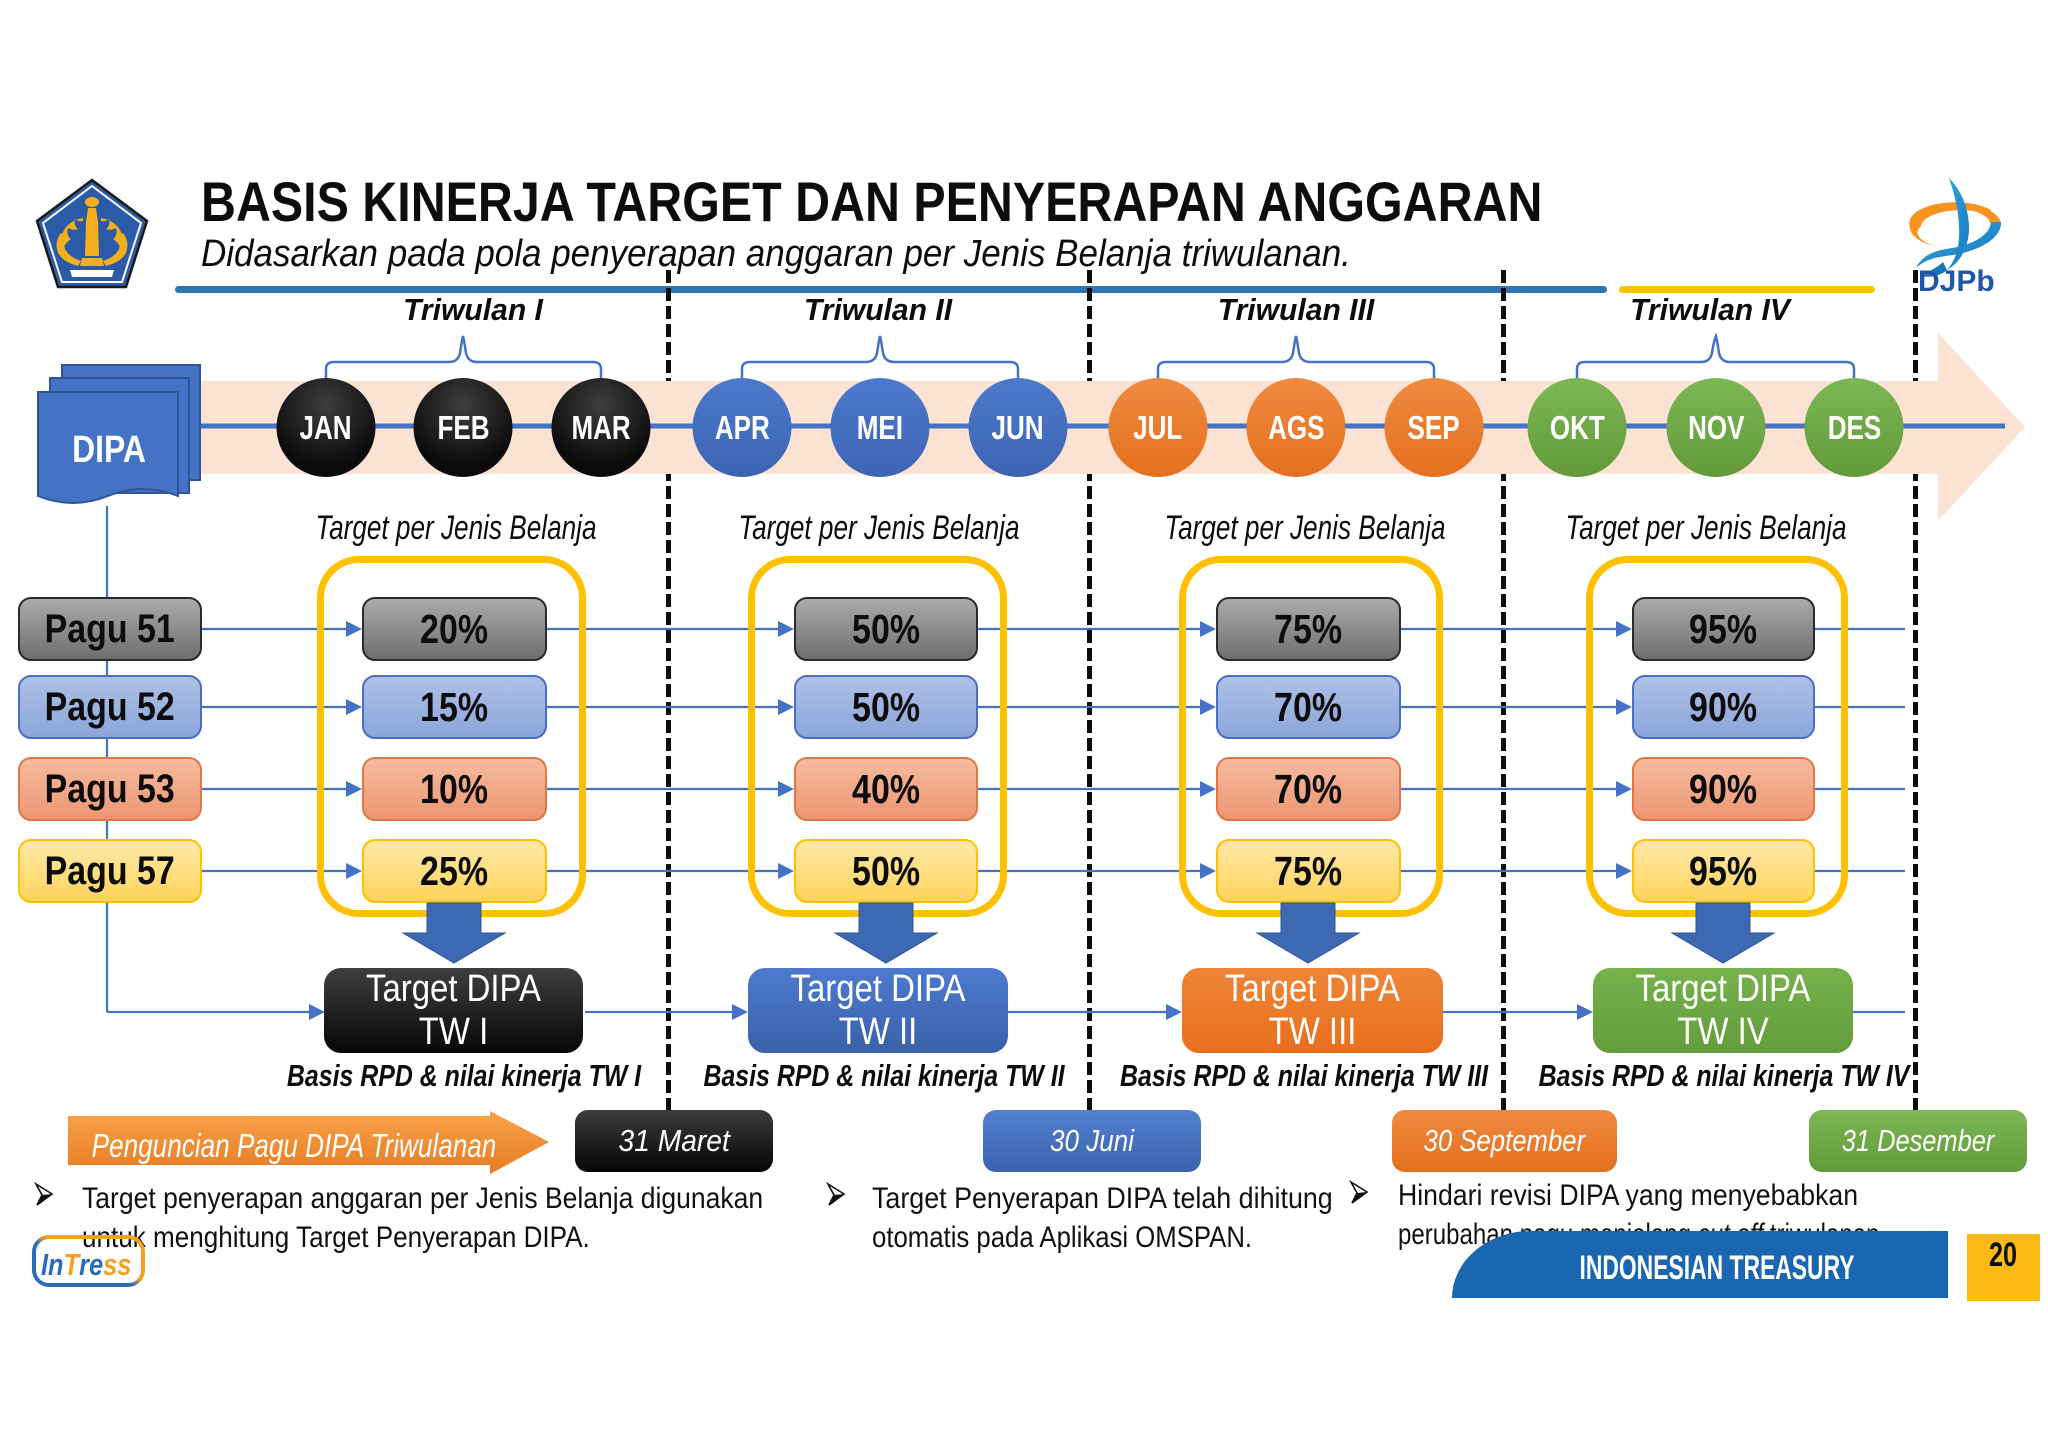  What do you see at coordinates (109, 449) in the screenshot?
I see `svg-text: DIPA` at bounding box center [109, 449].